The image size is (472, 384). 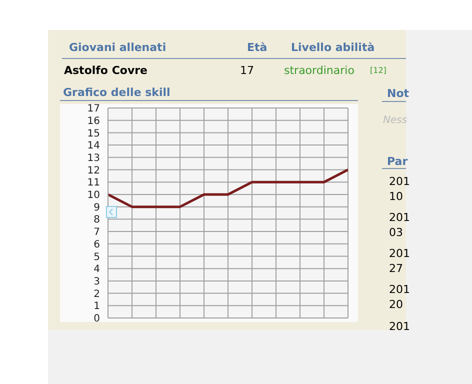 I want to click on text: straordinario, so click(x=319, y=70).